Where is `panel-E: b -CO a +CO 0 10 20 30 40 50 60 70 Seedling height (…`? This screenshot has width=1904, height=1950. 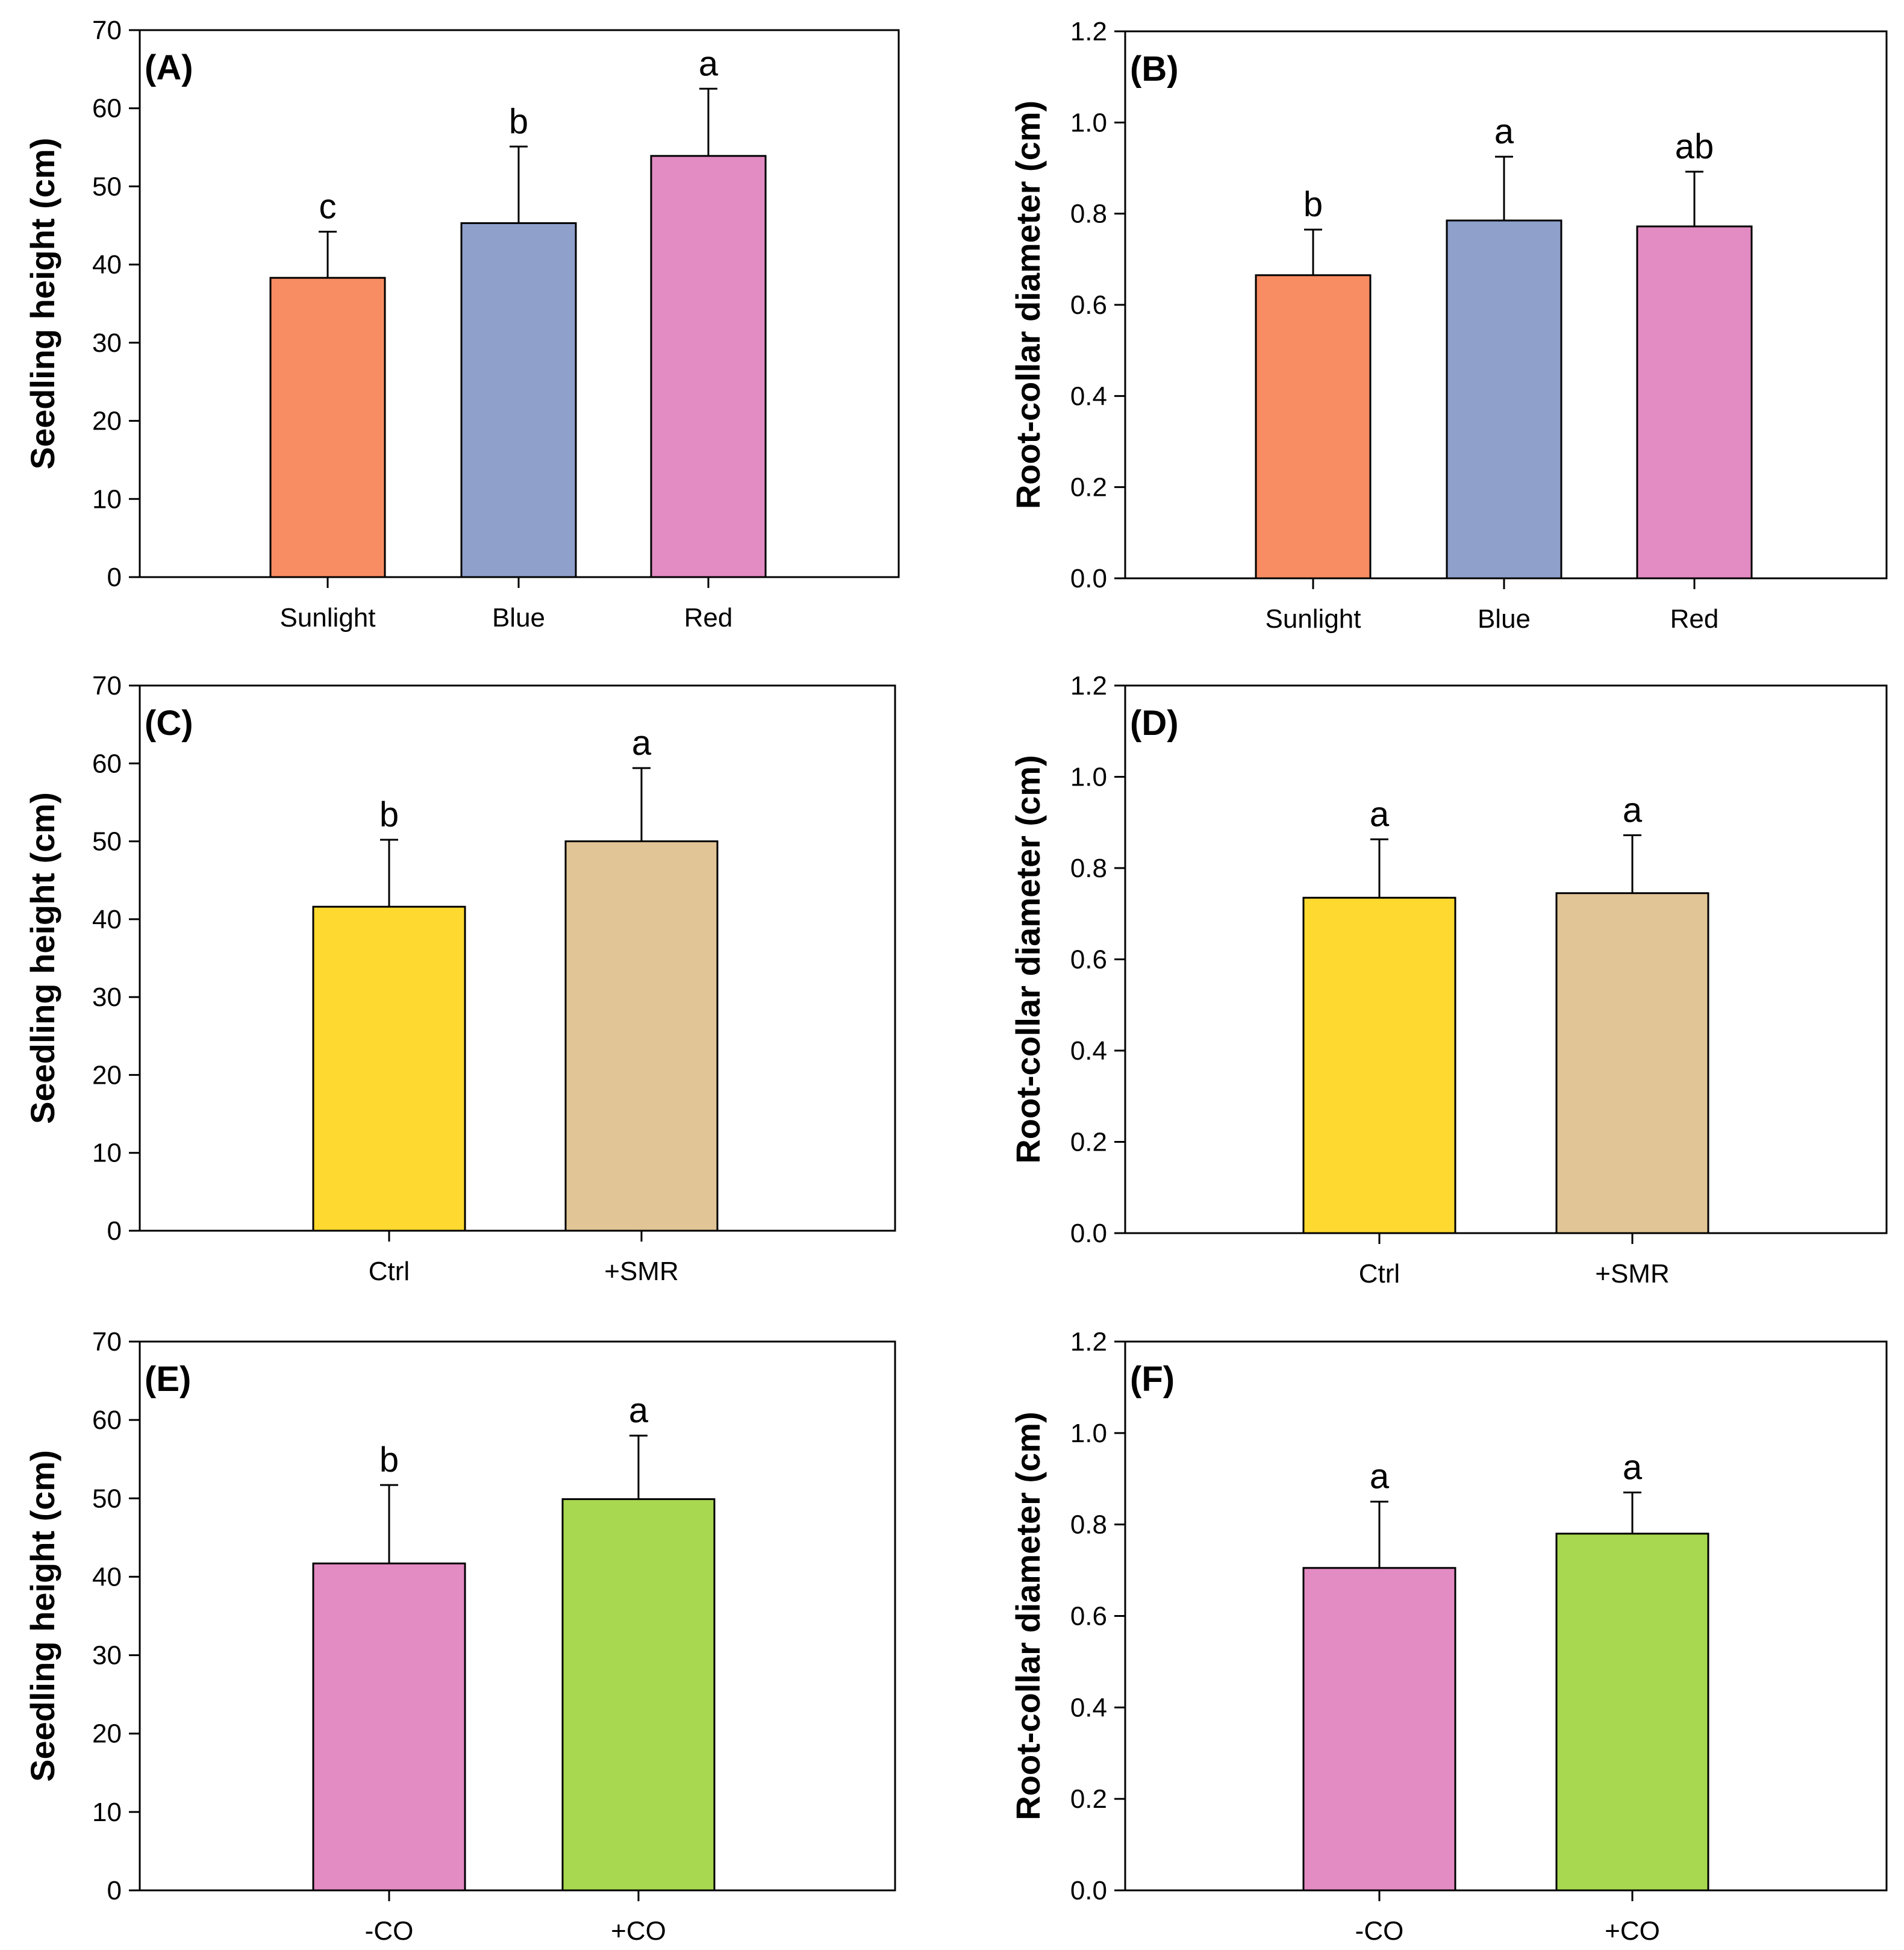
panel-E: b -CO a +CO 0 10 20 30 40 50 60 70 Seedling height (… is located at coordinates (459, 1636).